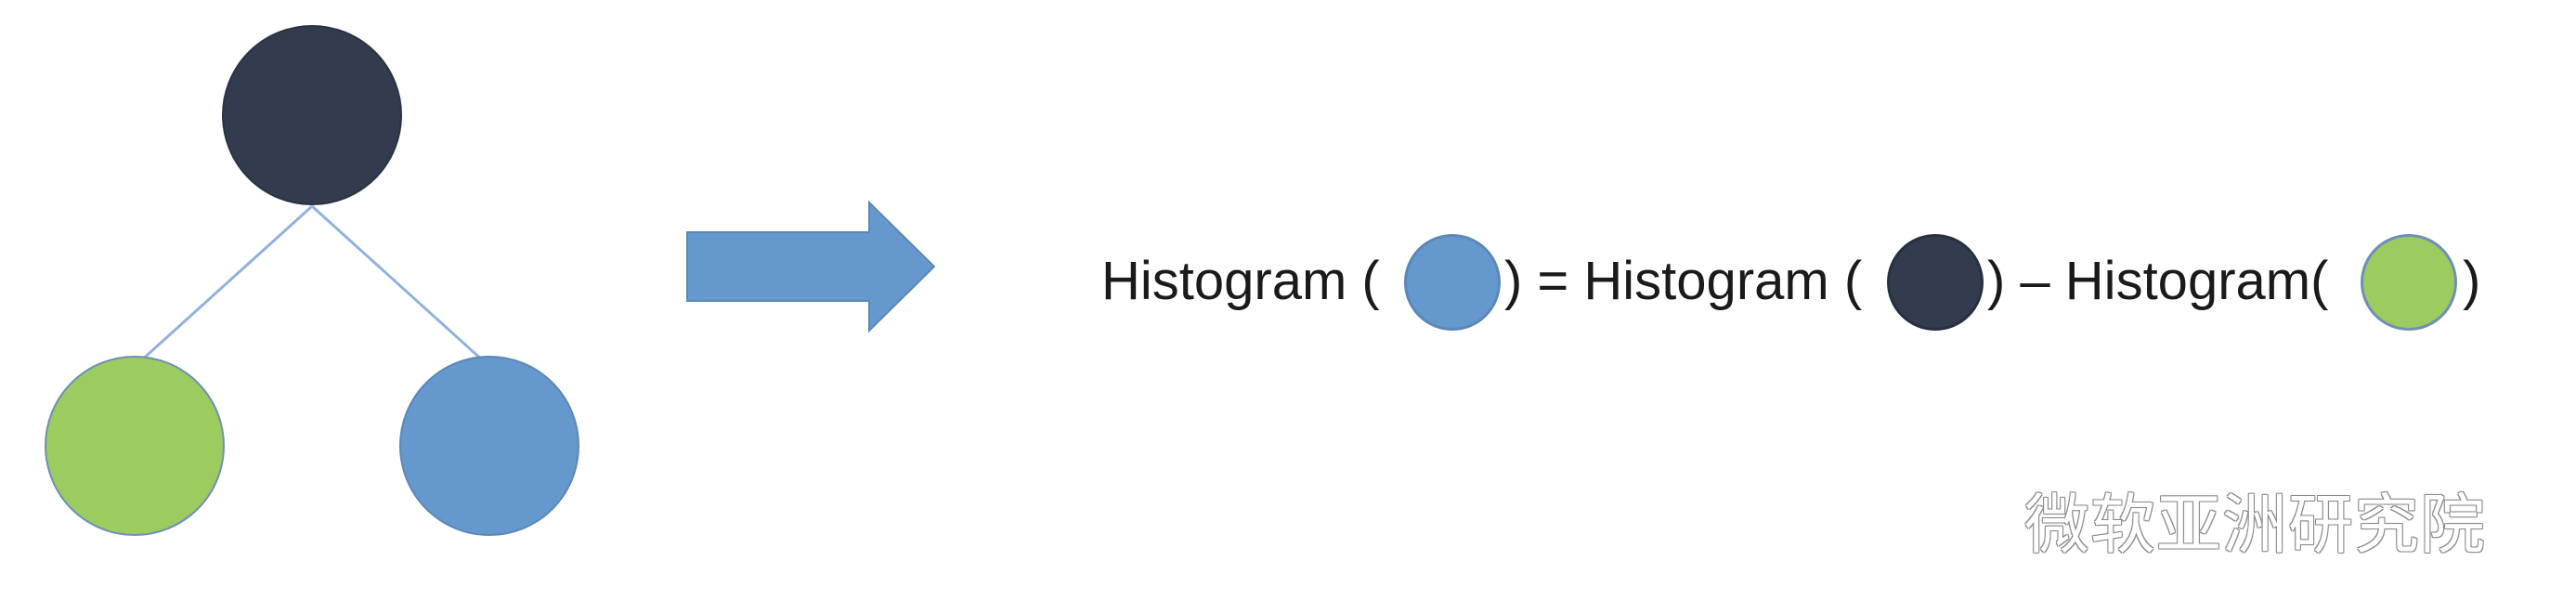 The width and height of the screenshot is (2576, 600). What do you see at coordinates (2158, 281) in the screenshot?
I see `equation-minus-histogram: ) – Histogram(` at bounding box center [2158, 281].